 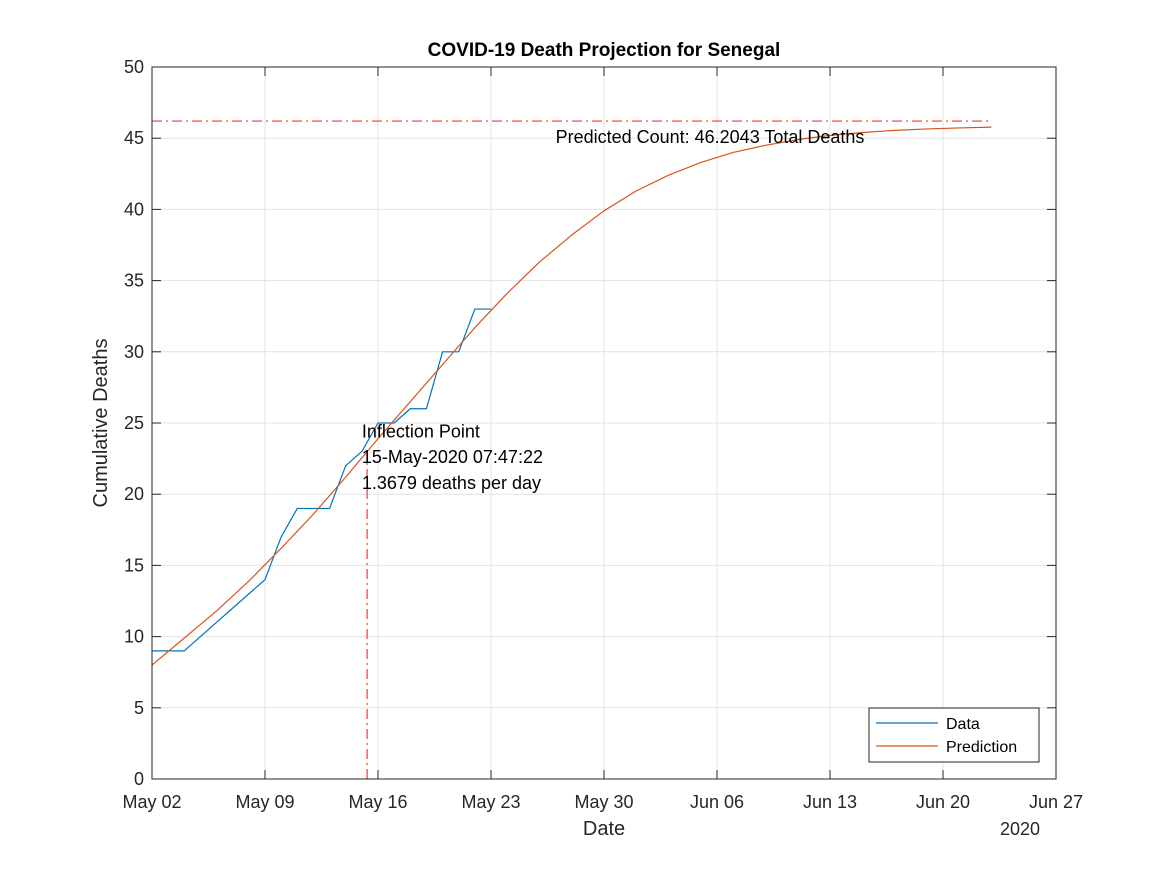 What do you see at coordinates (134, 637) in the screenshot?
I see `y-tick-label: 10` at bounding box center [134, 637].